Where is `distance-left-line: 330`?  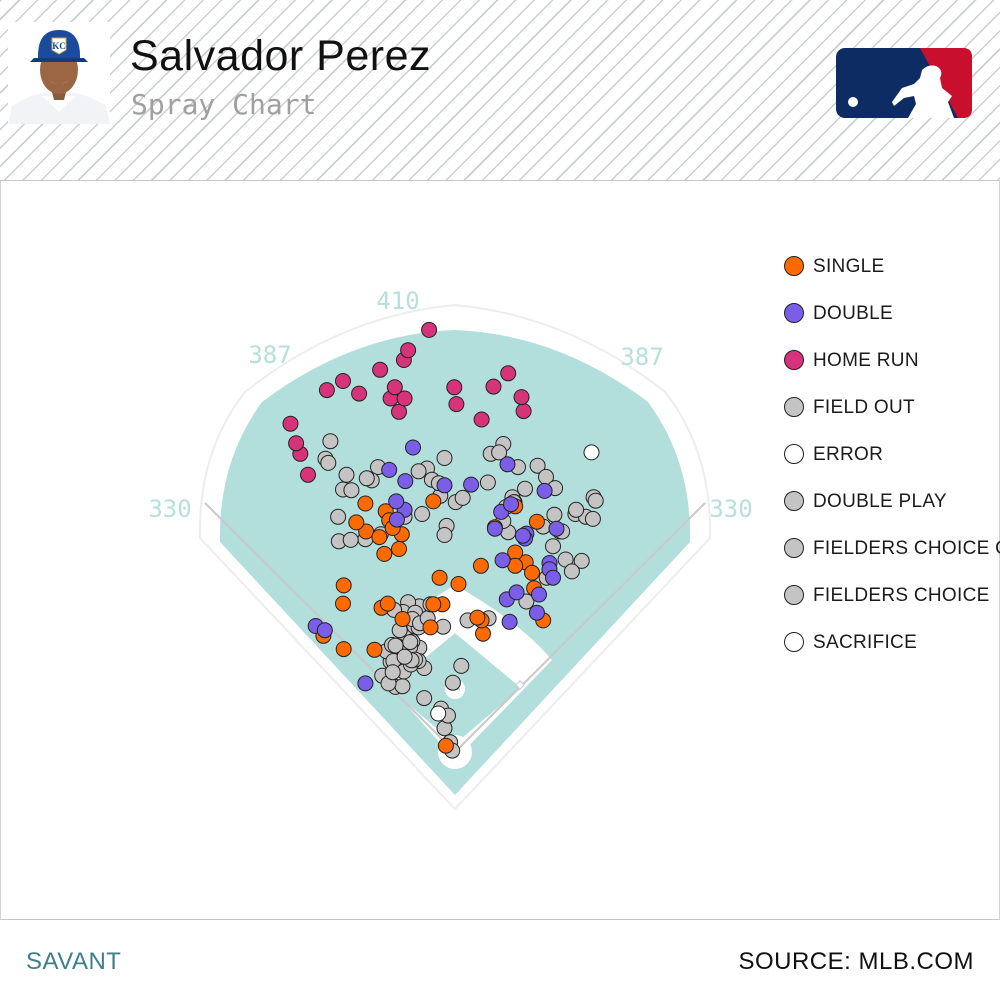 distance-left-line: 330 is located at coordinates (169, 509).